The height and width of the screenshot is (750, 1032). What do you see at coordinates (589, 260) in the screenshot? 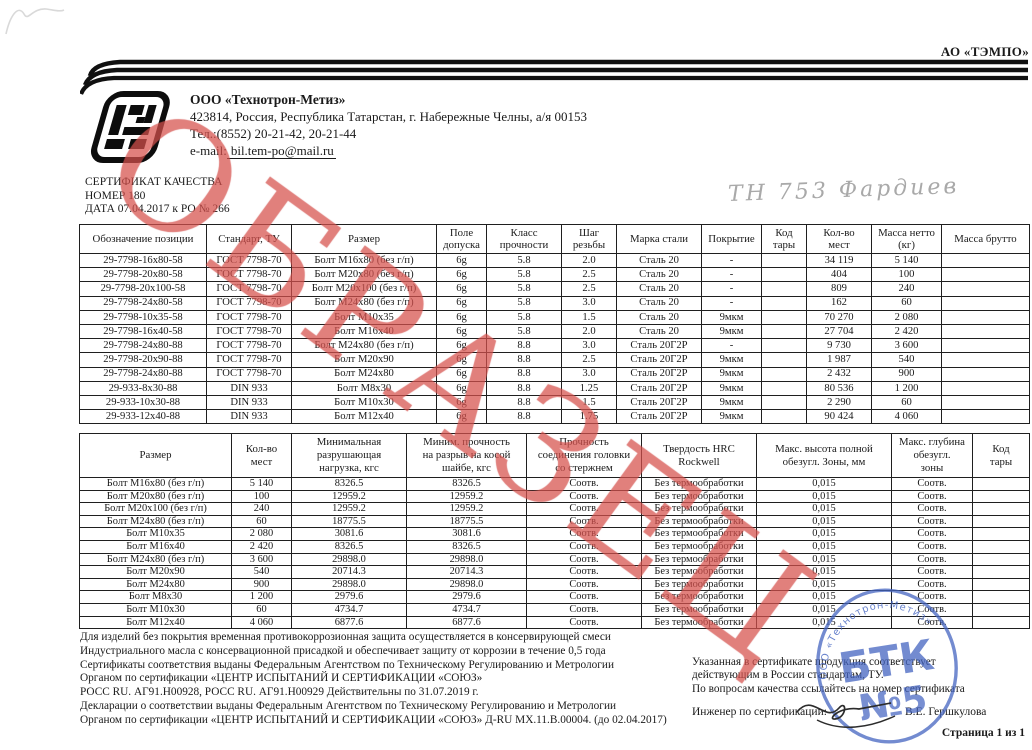
I see `table-cell: 2.0` at bounding box center [589, 260].